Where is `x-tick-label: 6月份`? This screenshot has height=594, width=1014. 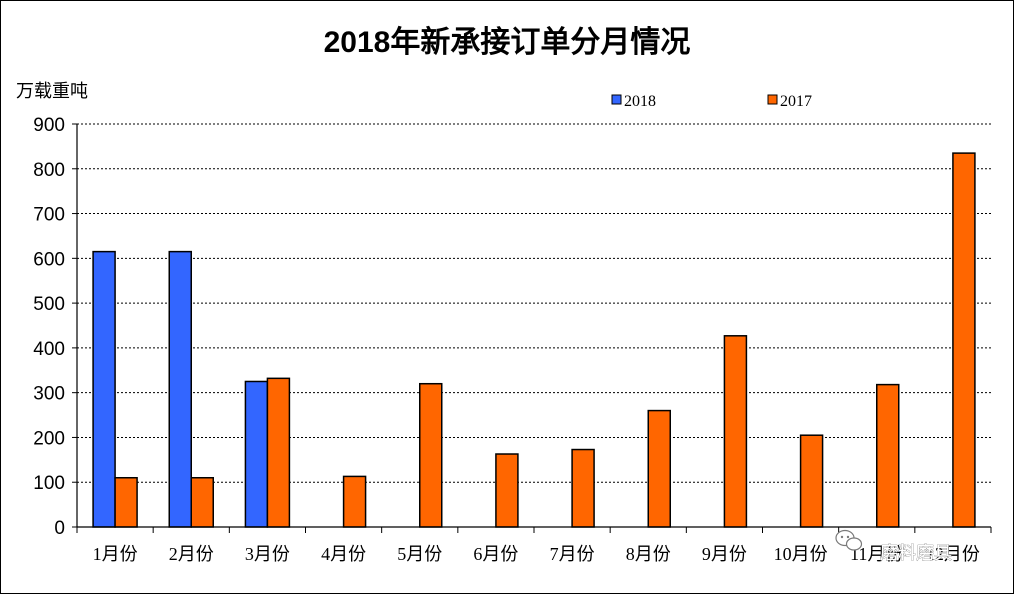
x-tick-label: 6月份 is located at coordinates (495, 554).